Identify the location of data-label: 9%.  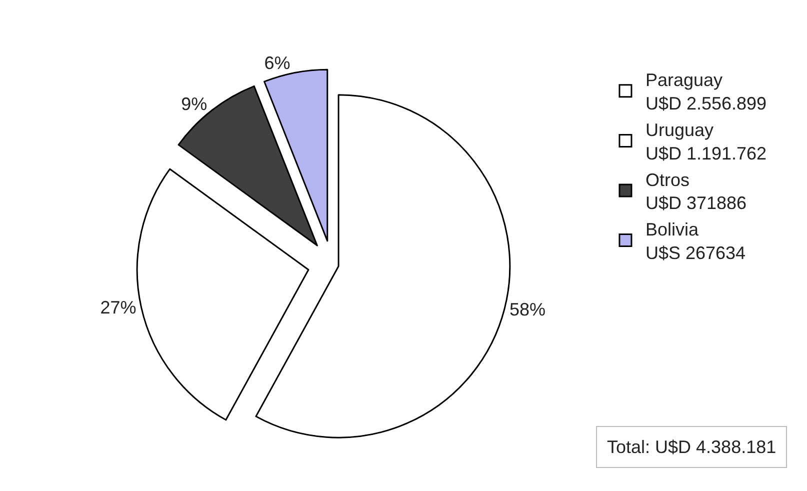
(194, 104).